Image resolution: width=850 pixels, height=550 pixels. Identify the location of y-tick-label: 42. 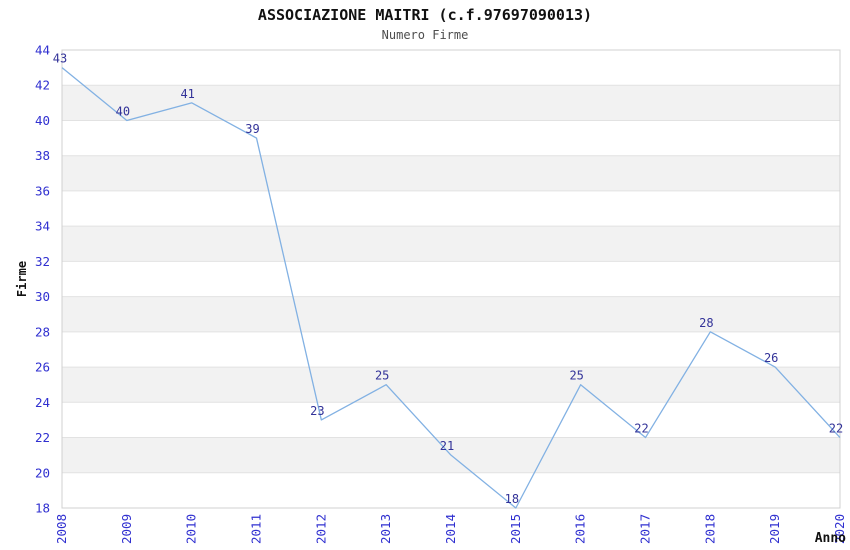
(42, 85).